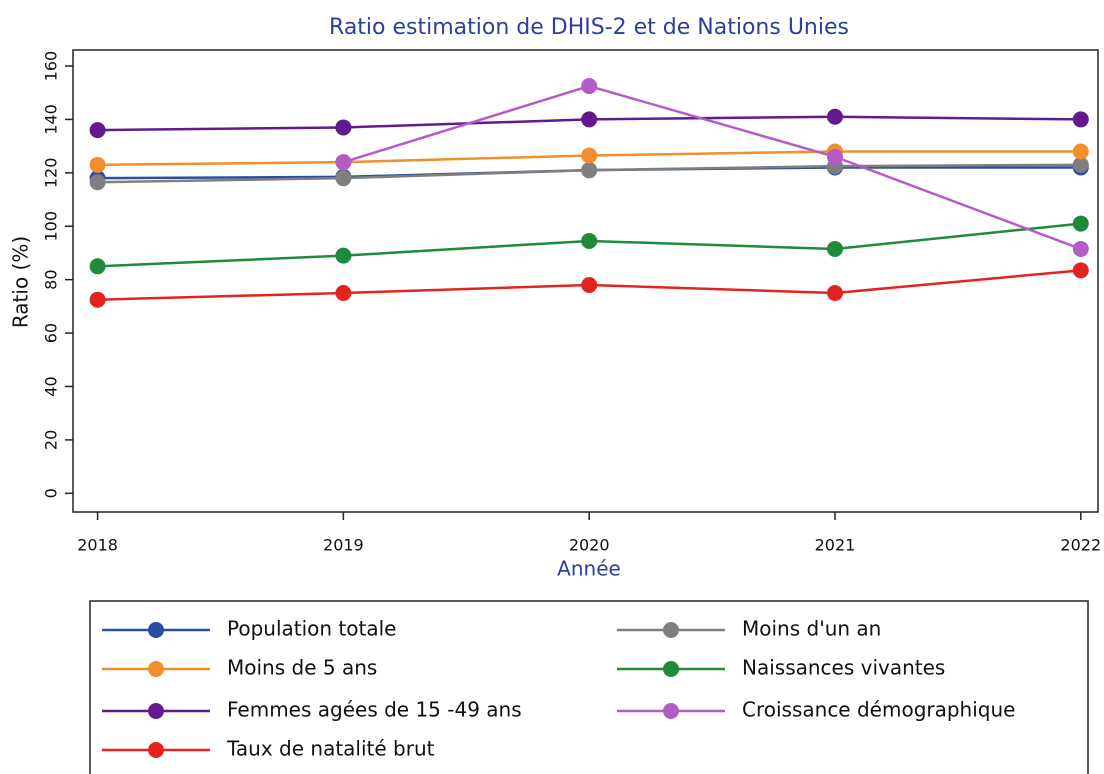 The height and width of the screenshot is (774, 1104). Describe the element at coordinates (21, 282) in the screenshot. I see `y-axis-label: Ratio (%)` at that location.